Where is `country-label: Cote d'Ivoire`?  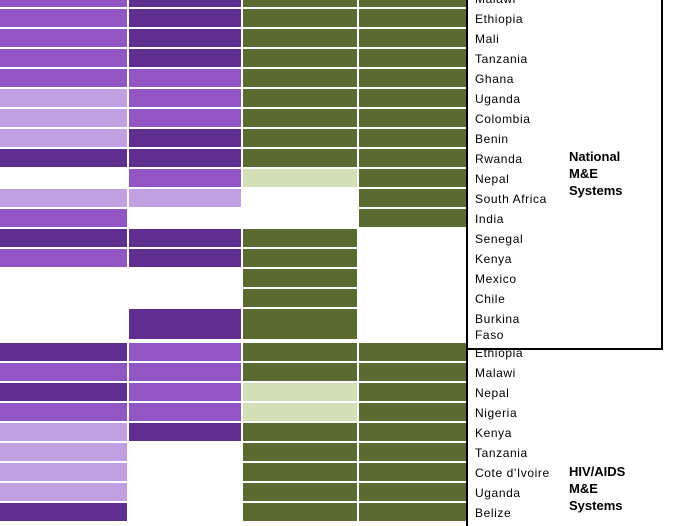
country-label: Cote d'Ivoire is located at coordinates (512, 473).